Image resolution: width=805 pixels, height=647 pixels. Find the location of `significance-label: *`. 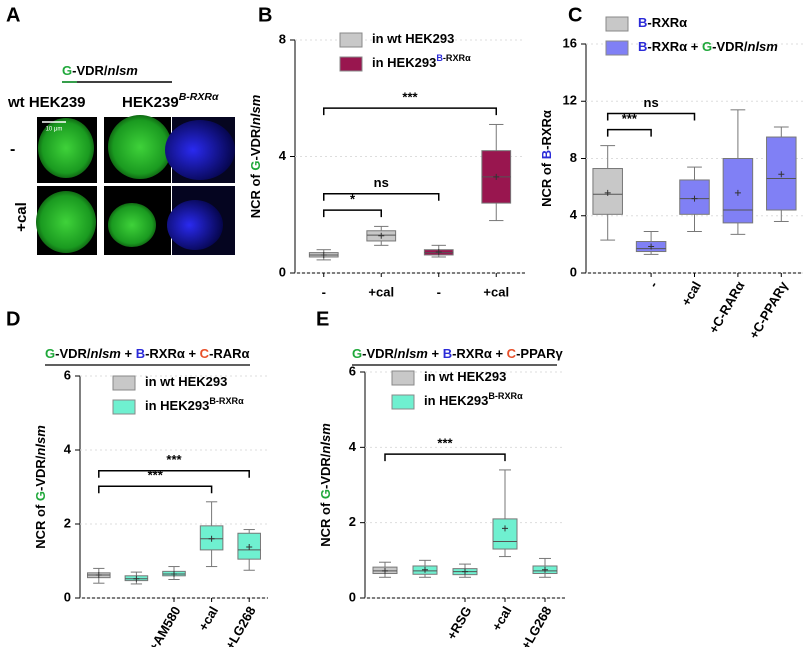

significance-label: * is located at coordinates (353, 199).